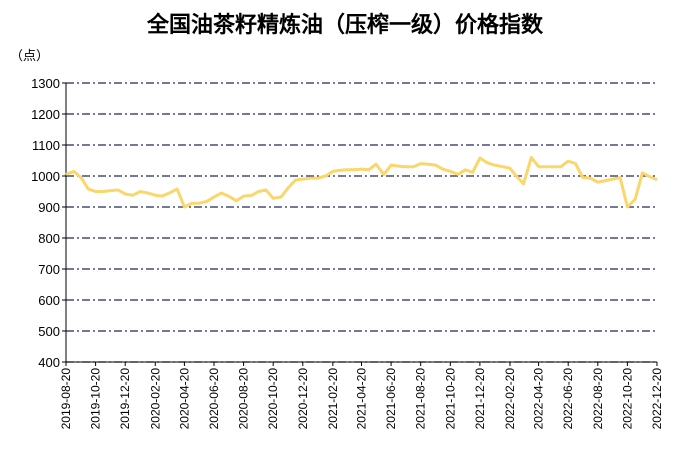 This screenshot has width=682, height=472. What do you see at coordinates (29, 55) in the screenshot?
I see `y-axis-label: （点）` at bounding box center [29, 55].